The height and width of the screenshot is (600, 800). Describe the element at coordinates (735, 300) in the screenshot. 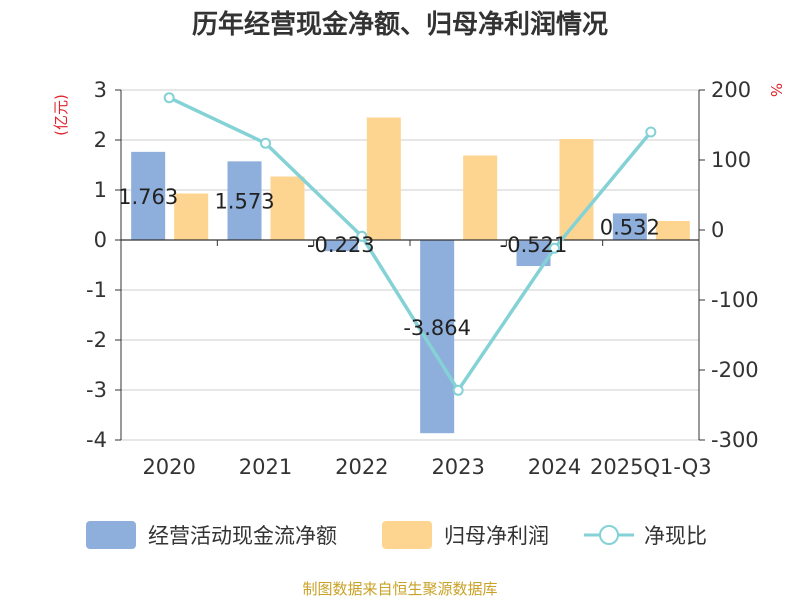

I see `right-tick-label: -100` at that location.